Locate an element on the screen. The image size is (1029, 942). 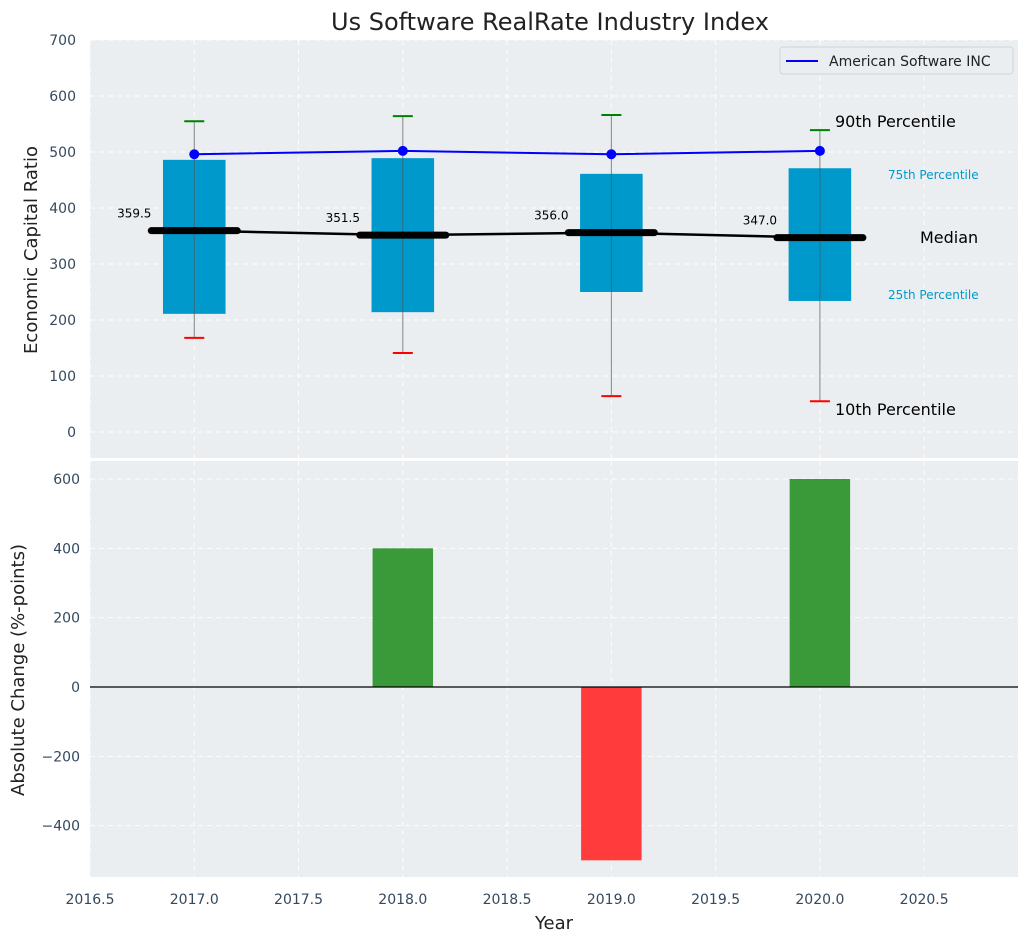
top-y-tick-label: 100 is located at coordinates (62, 377).